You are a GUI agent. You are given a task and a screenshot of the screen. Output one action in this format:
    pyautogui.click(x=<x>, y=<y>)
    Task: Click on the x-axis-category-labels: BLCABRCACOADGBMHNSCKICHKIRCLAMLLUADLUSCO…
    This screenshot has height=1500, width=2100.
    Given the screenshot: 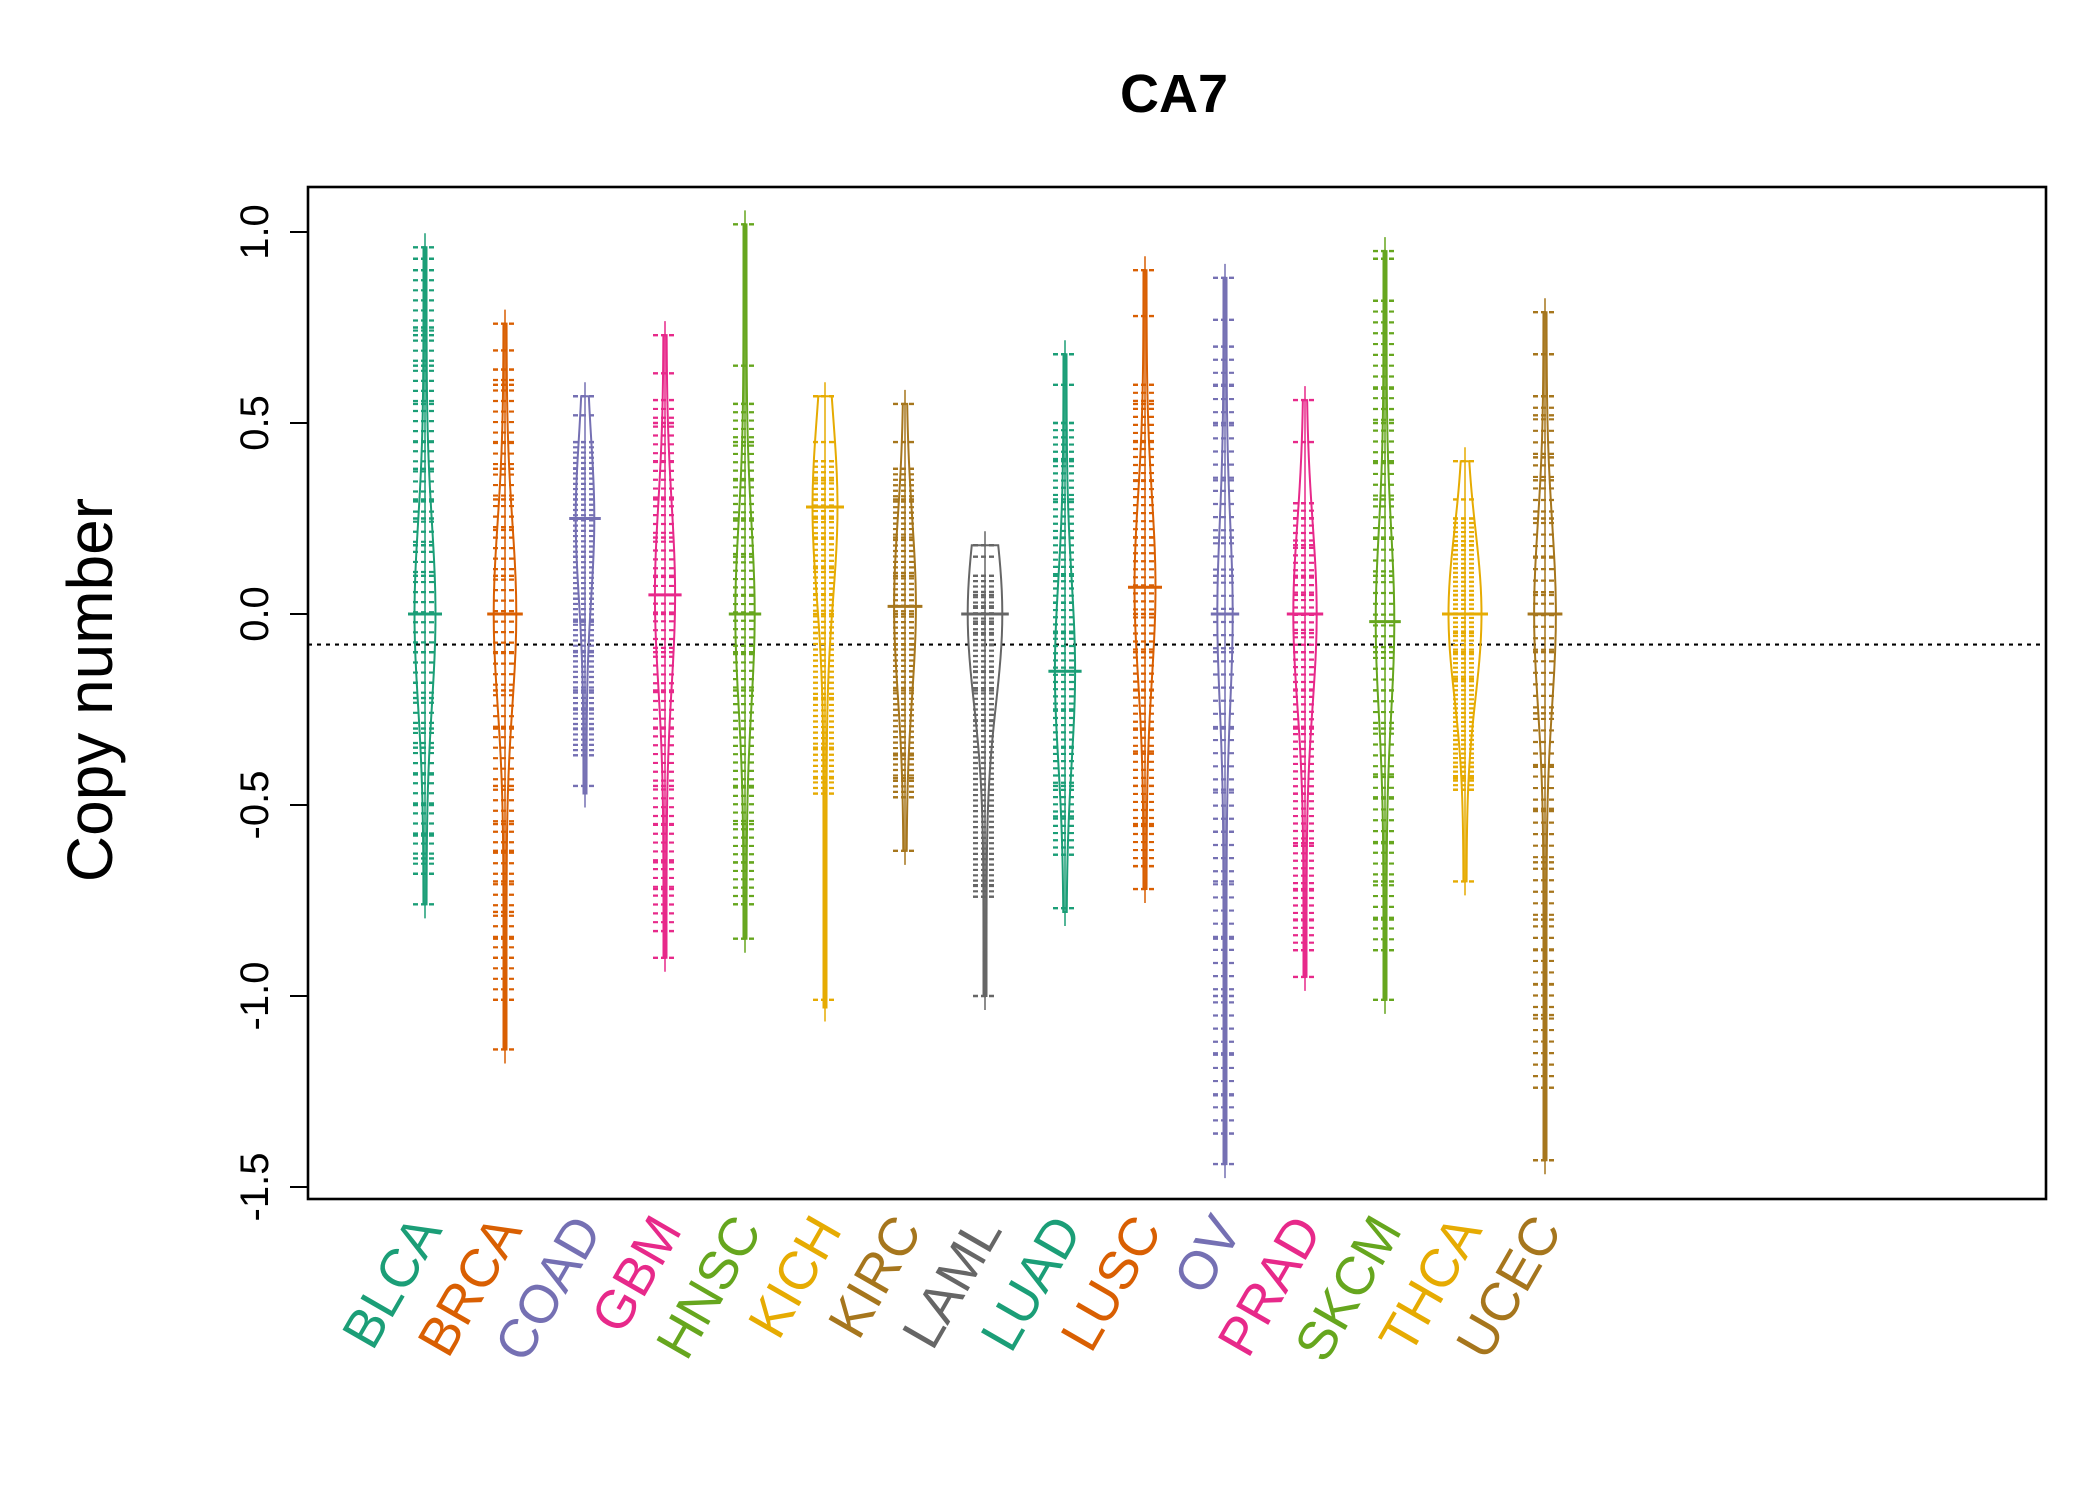 What is the action you would take?
    pyautogui.click(x=952, y=1288)
    